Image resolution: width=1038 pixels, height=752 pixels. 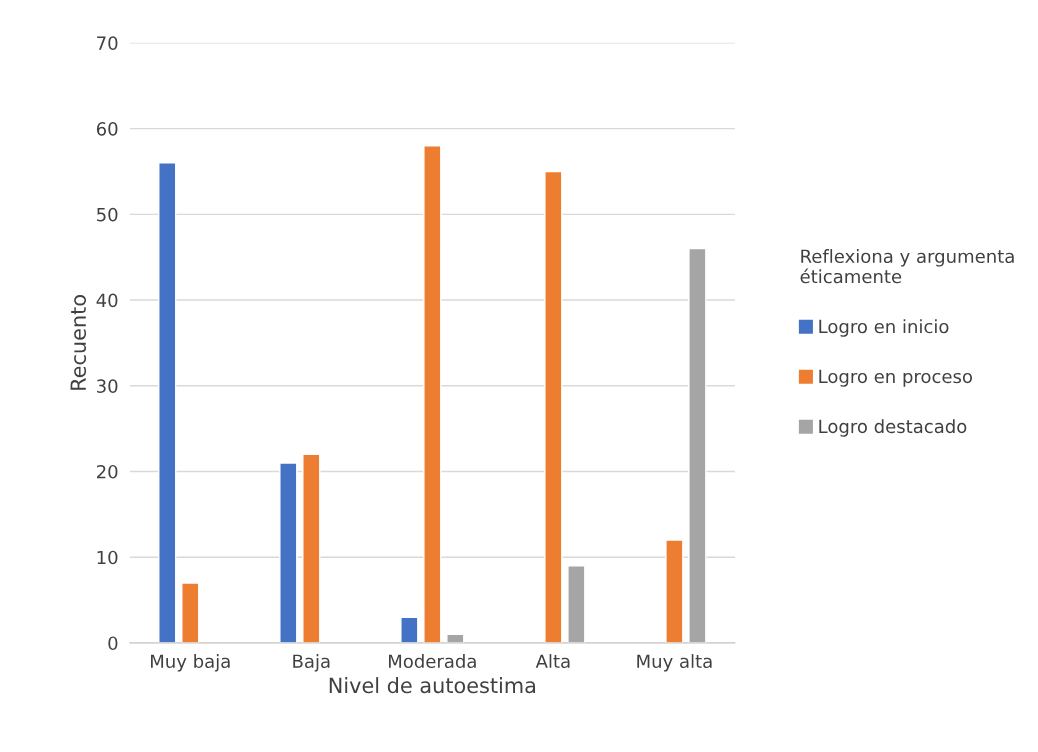 What do you see at coordinates (907, 266) in the screenshot?
I see `legend-title: Reflexiona y argumenta éticamente` at bounding box center [907, 266].